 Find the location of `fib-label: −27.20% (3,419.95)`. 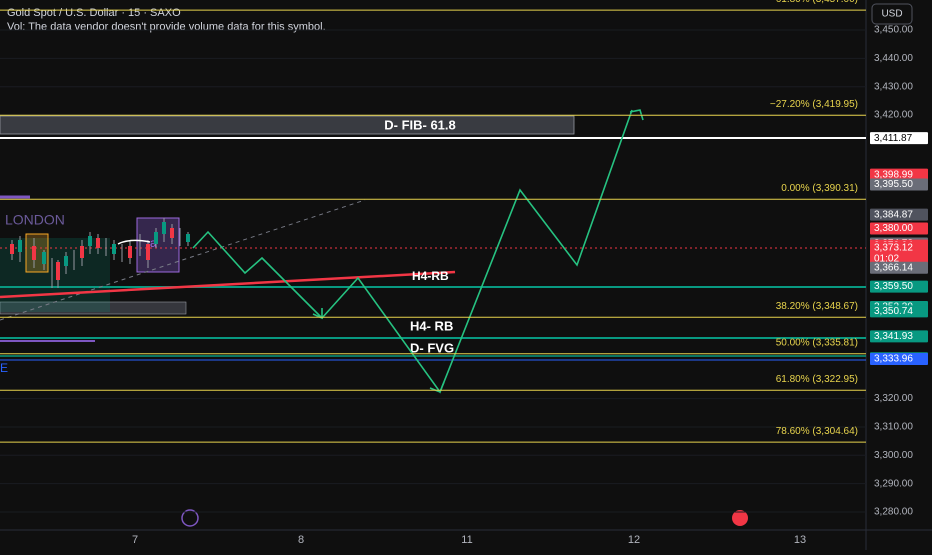

fib-label: −27.20% (3,419.95) is located at coordinates (814, 104).